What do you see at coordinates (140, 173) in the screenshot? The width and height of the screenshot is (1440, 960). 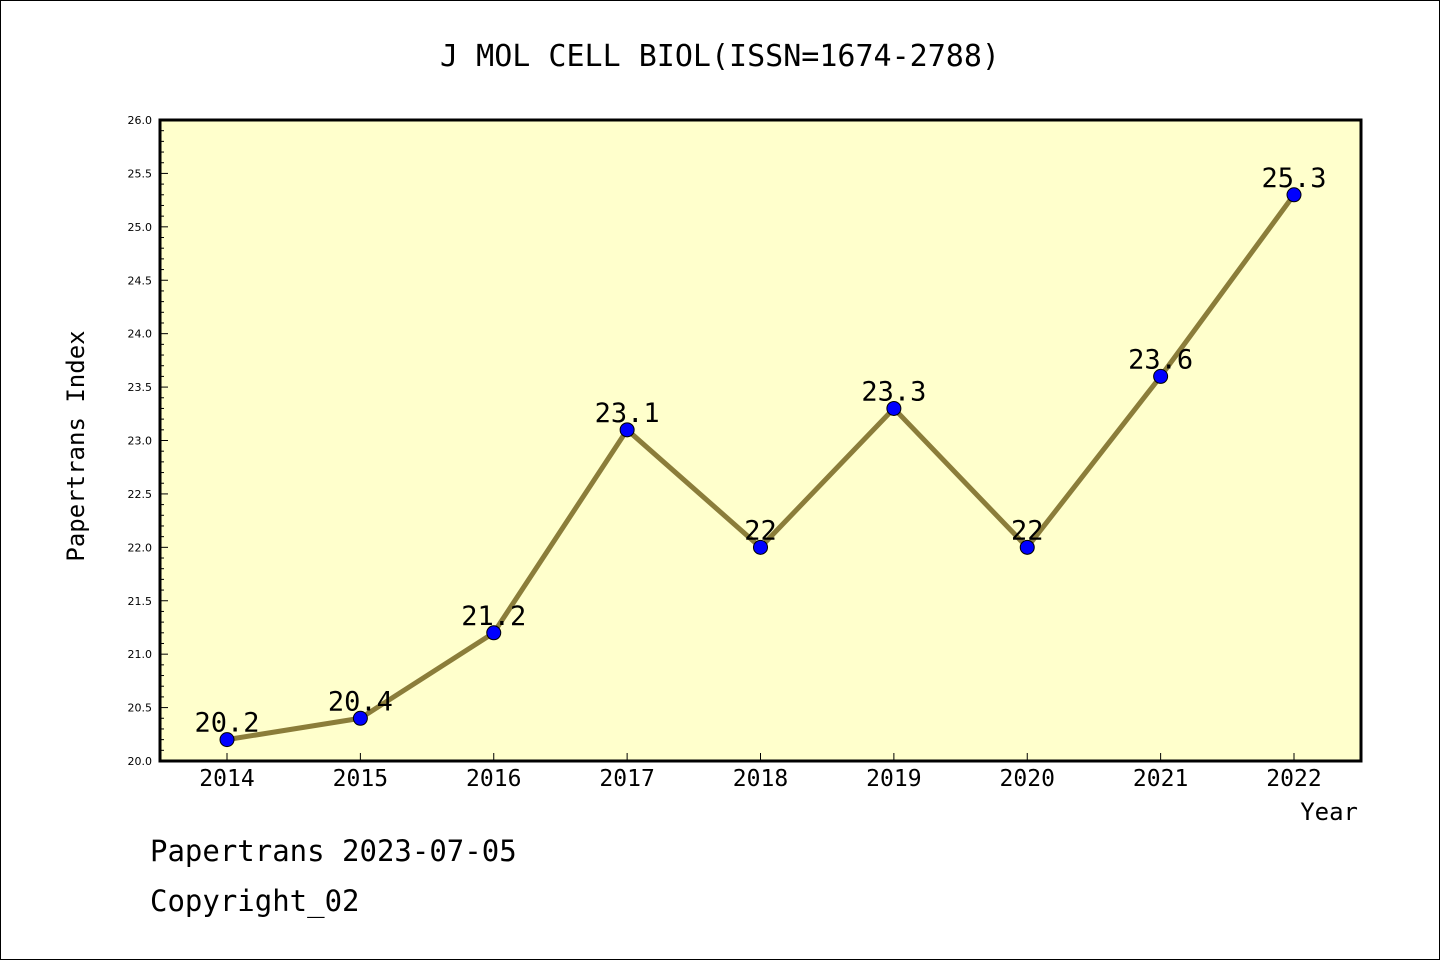 I see `y-tick-label: 25.5` at bounding box center [140, 173].